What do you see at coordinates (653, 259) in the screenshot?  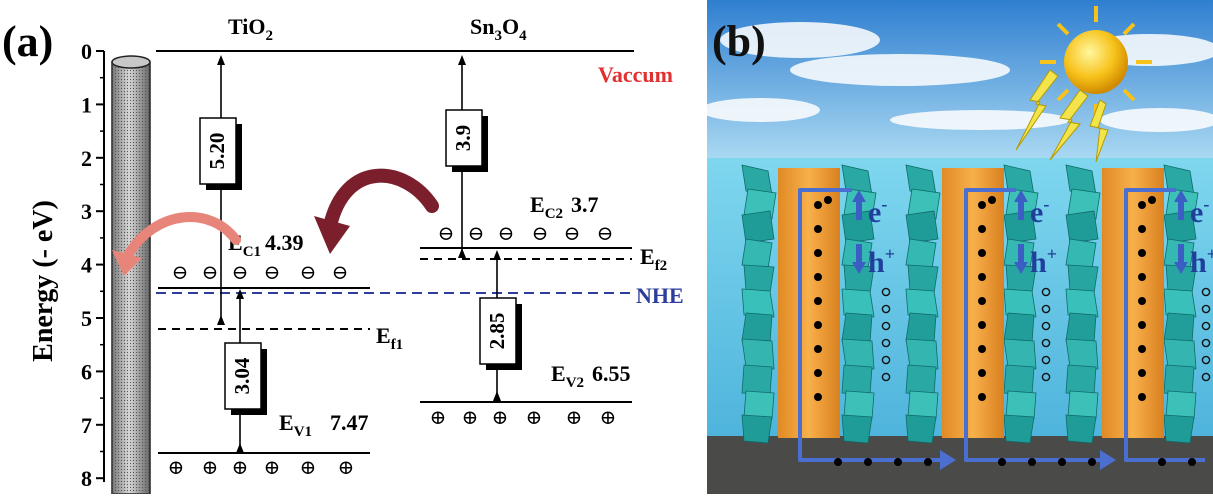 I see `ef2-label: Ef2` at bounding box center [653, 259].